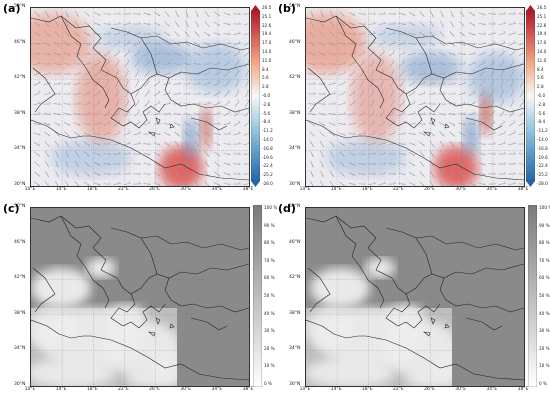 The image size is (550, 400). I want to click on colorbar-tick-label: 90 %, so click(544, 225).